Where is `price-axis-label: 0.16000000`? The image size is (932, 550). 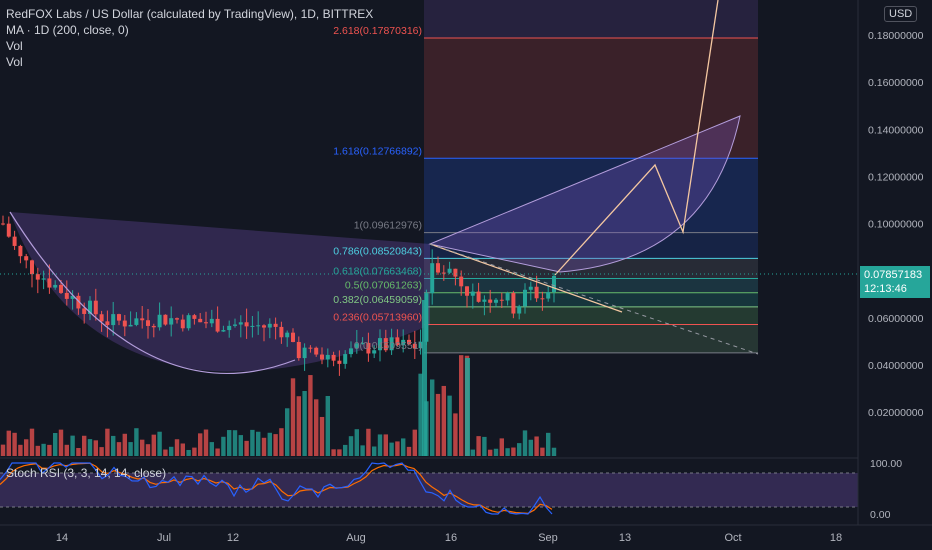 price-axis-label: 0.16000000 is located at coordinates (896, 83).